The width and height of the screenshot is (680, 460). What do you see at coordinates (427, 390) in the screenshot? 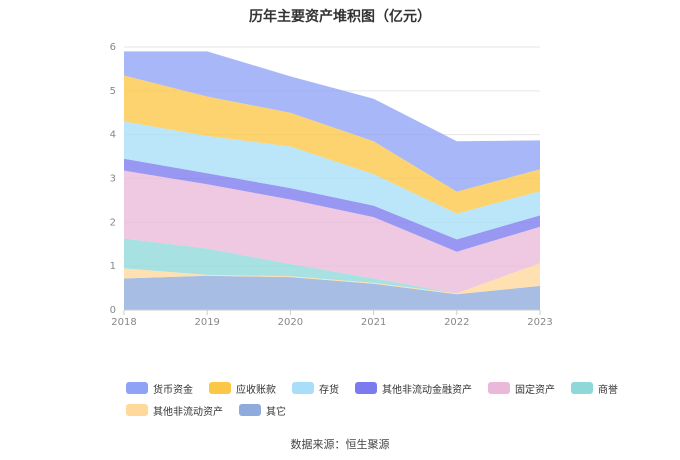
I see `legend-label: 其他非流动金融资产` at bounding box center [427, 390].